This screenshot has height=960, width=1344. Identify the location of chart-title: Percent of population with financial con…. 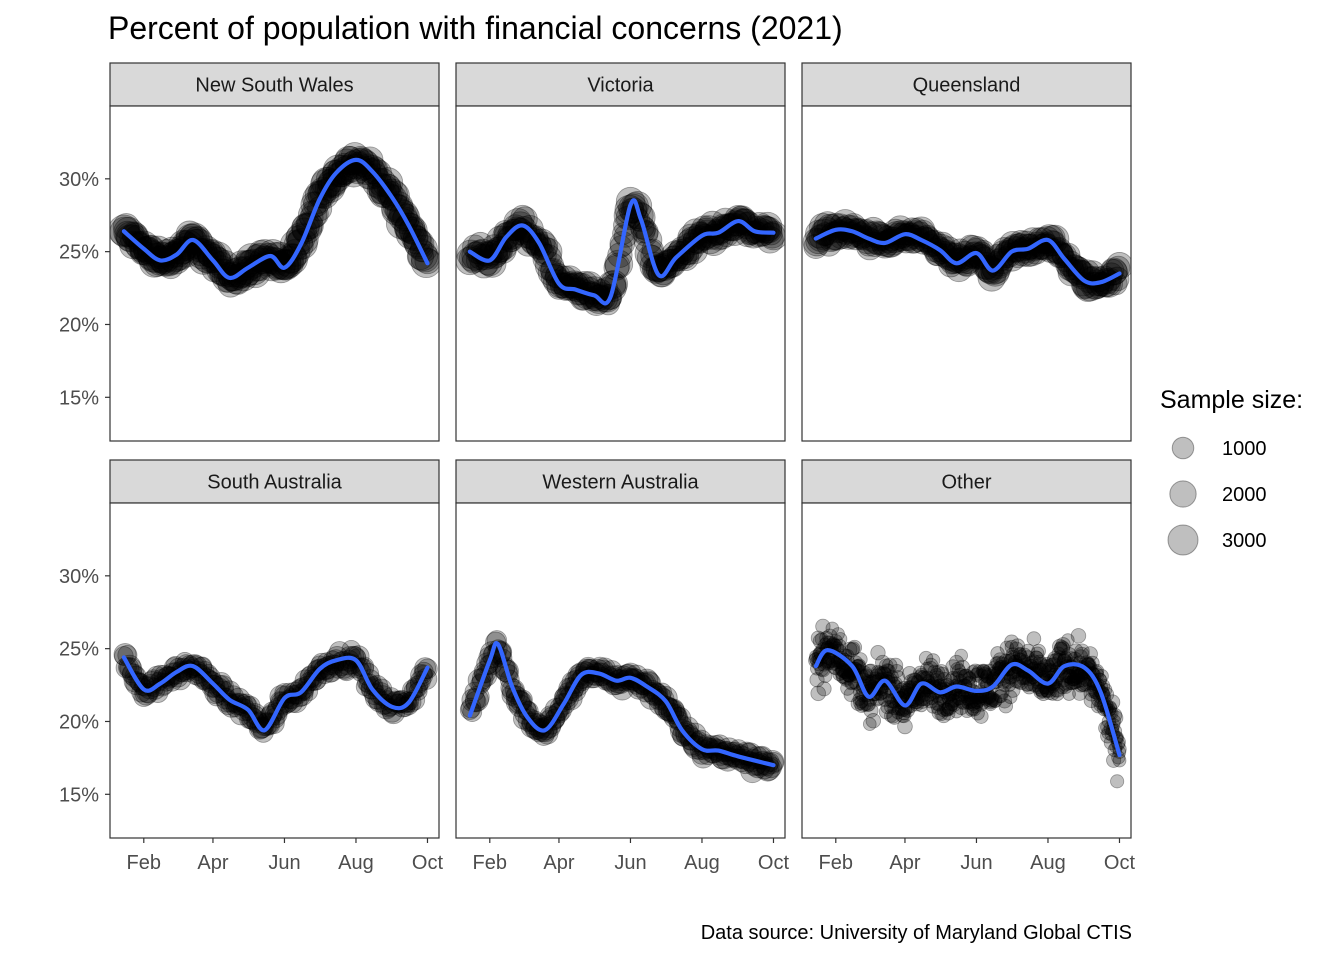
(475, 28).